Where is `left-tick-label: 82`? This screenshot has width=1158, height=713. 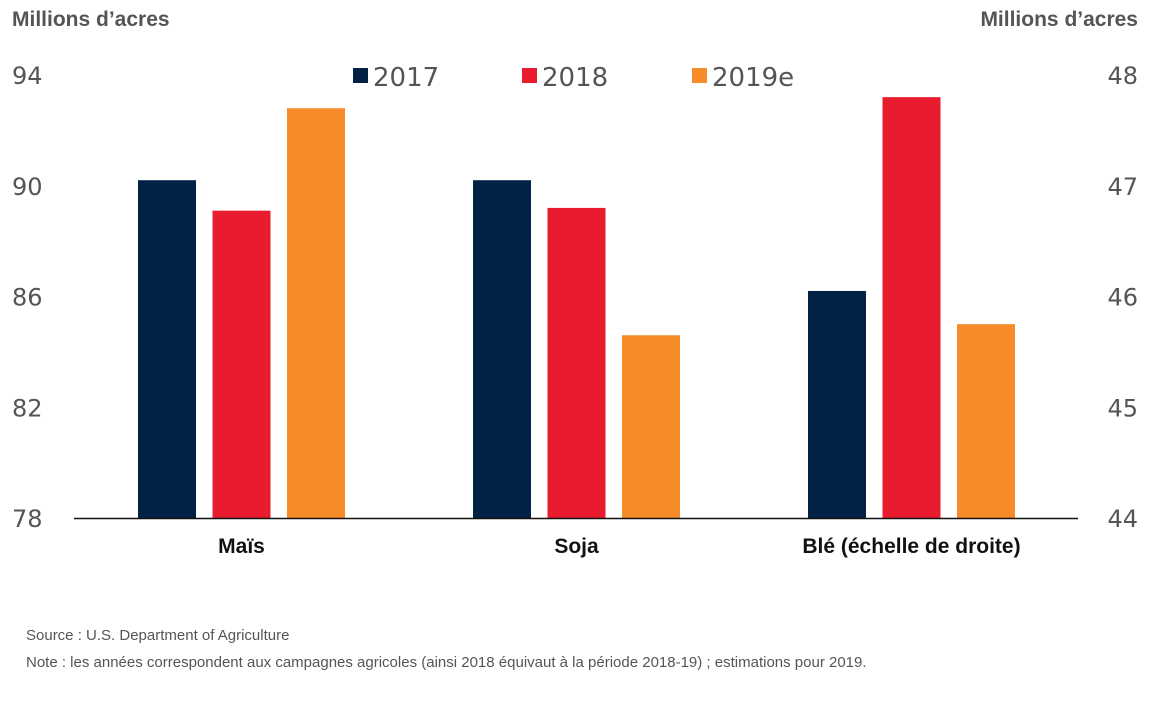 left-tick-label: 82 is located at coordinates (27, 408).